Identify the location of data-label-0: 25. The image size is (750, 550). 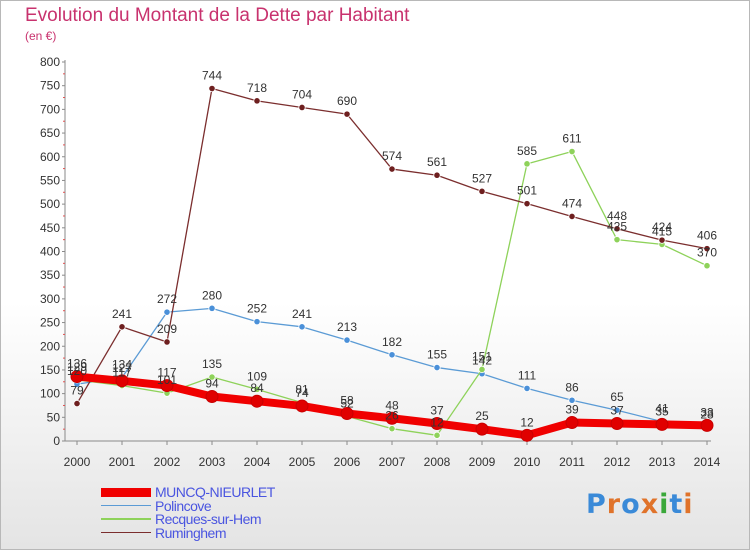
(482, 416).